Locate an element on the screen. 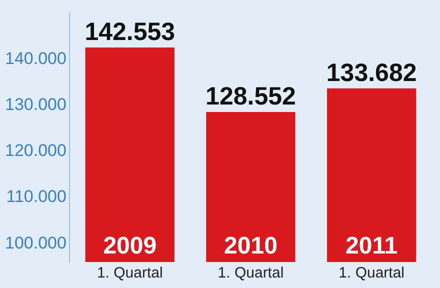  x-tick-label: 2010 is located at coordinates (251, 246).